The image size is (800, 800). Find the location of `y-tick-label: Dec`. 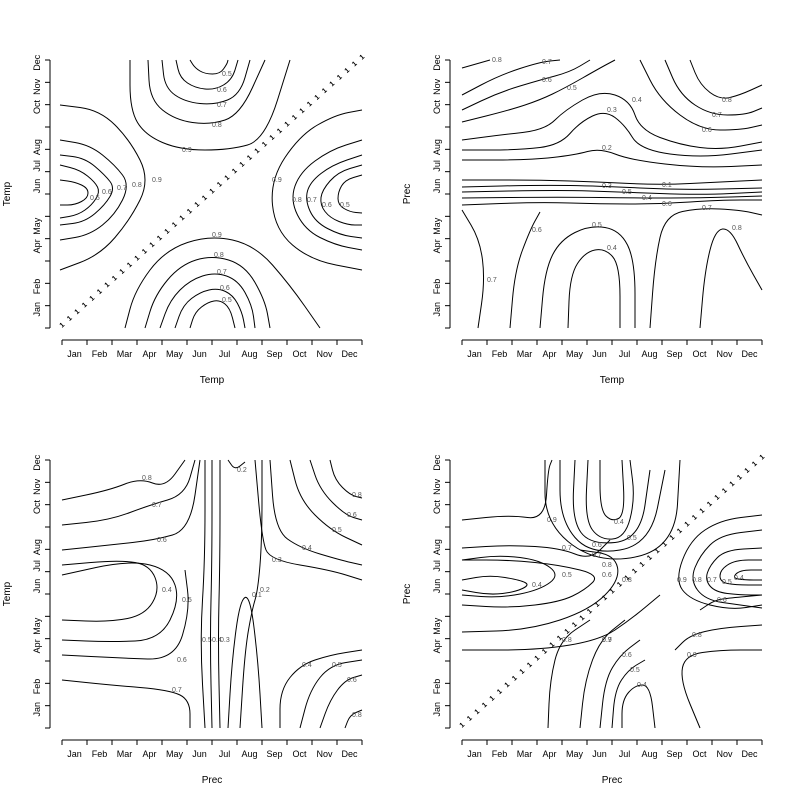

y-tick-label: Dec is located at coordinates (437, 62).